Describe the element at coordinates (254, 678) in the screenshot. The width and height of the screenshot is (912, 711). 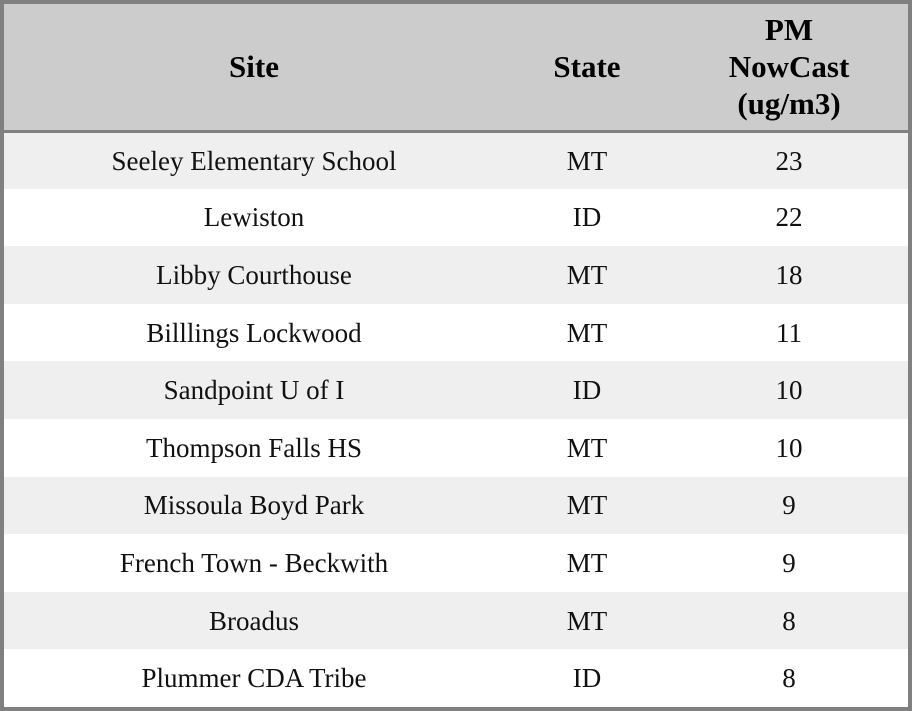
I see `cell-site: Plummer CDA Tribe` at that location.